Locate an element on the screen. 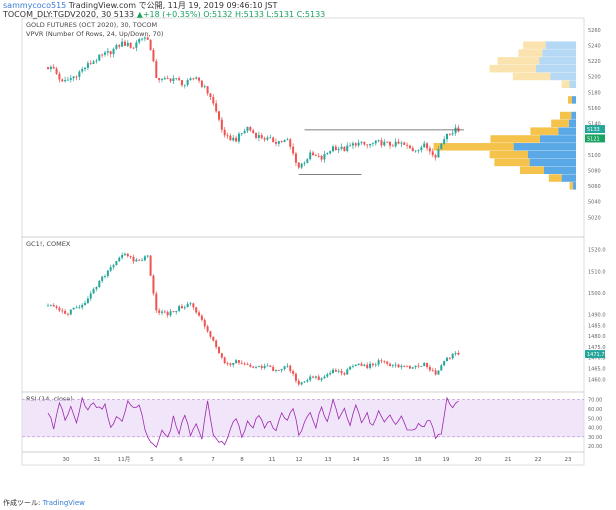  x-tick-label: 7 is located at coordinates (213, 460).